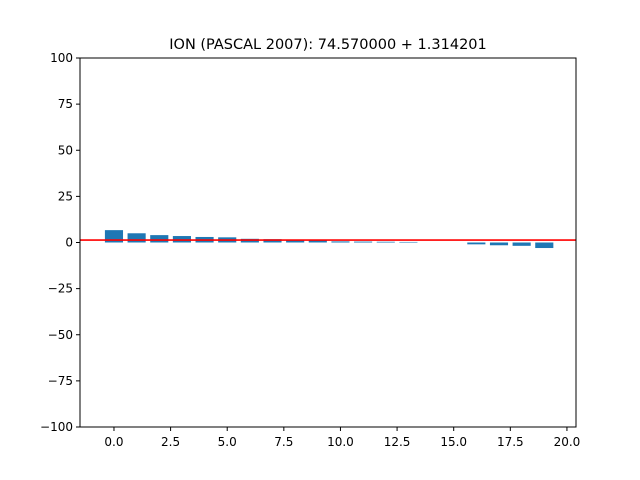  What do you see at coordinates (56, 427) in the screenshot?
I see `y-tick-label: −100` at bounding box center [56, 427].